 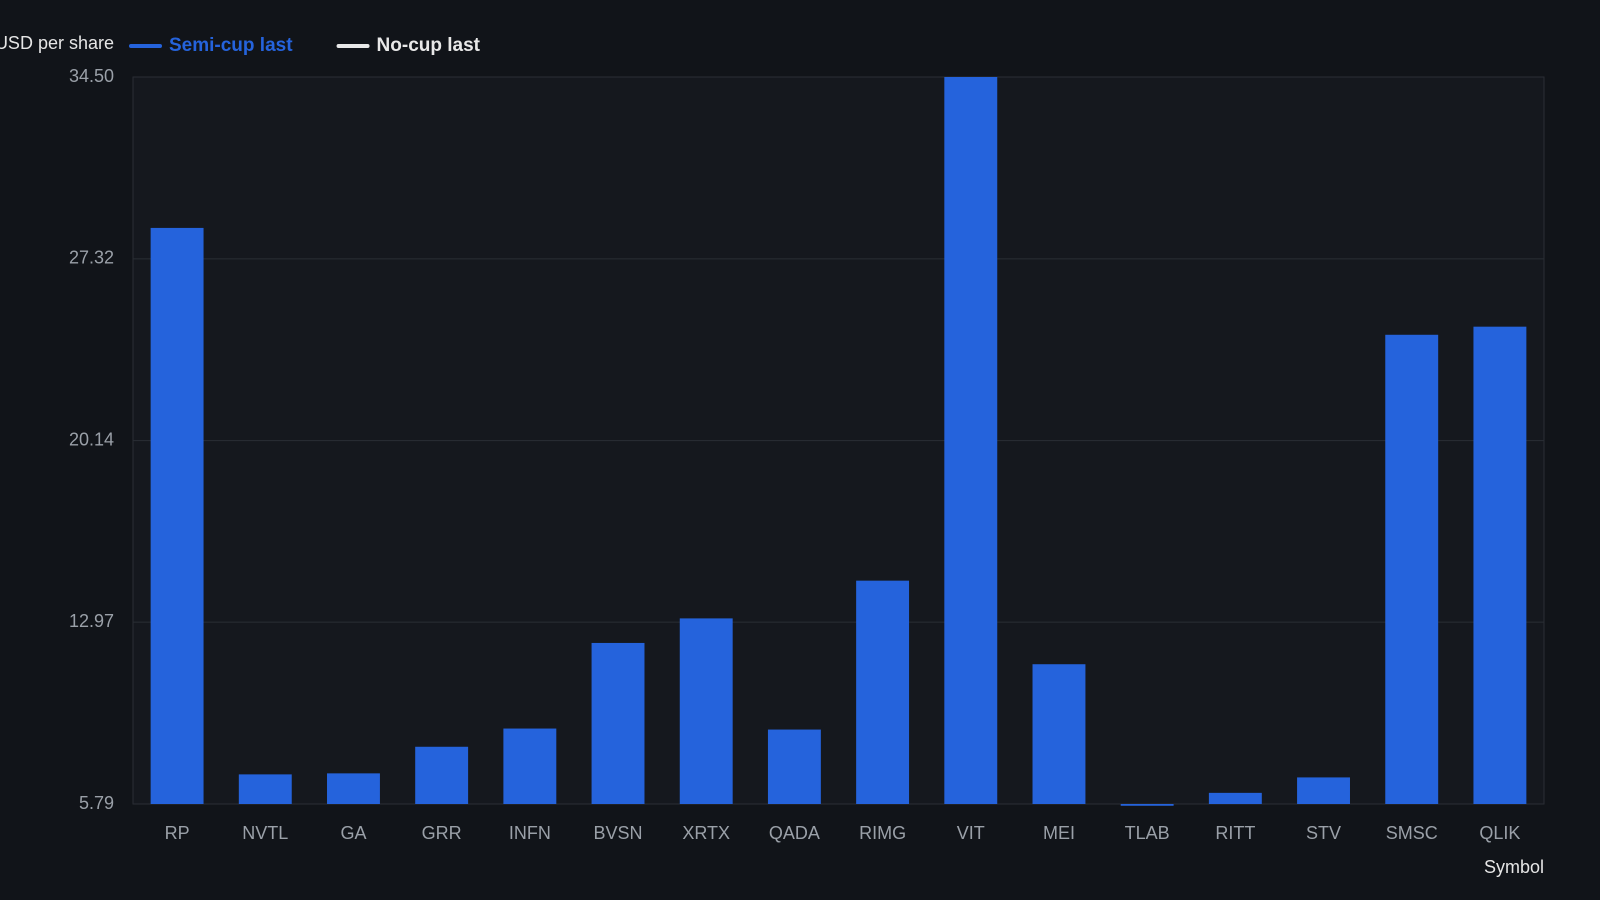 What do you see at coordinates (530, 833) in the screenshot?
I see `x-tick-label: INFN` at bounding box center [530, 833].